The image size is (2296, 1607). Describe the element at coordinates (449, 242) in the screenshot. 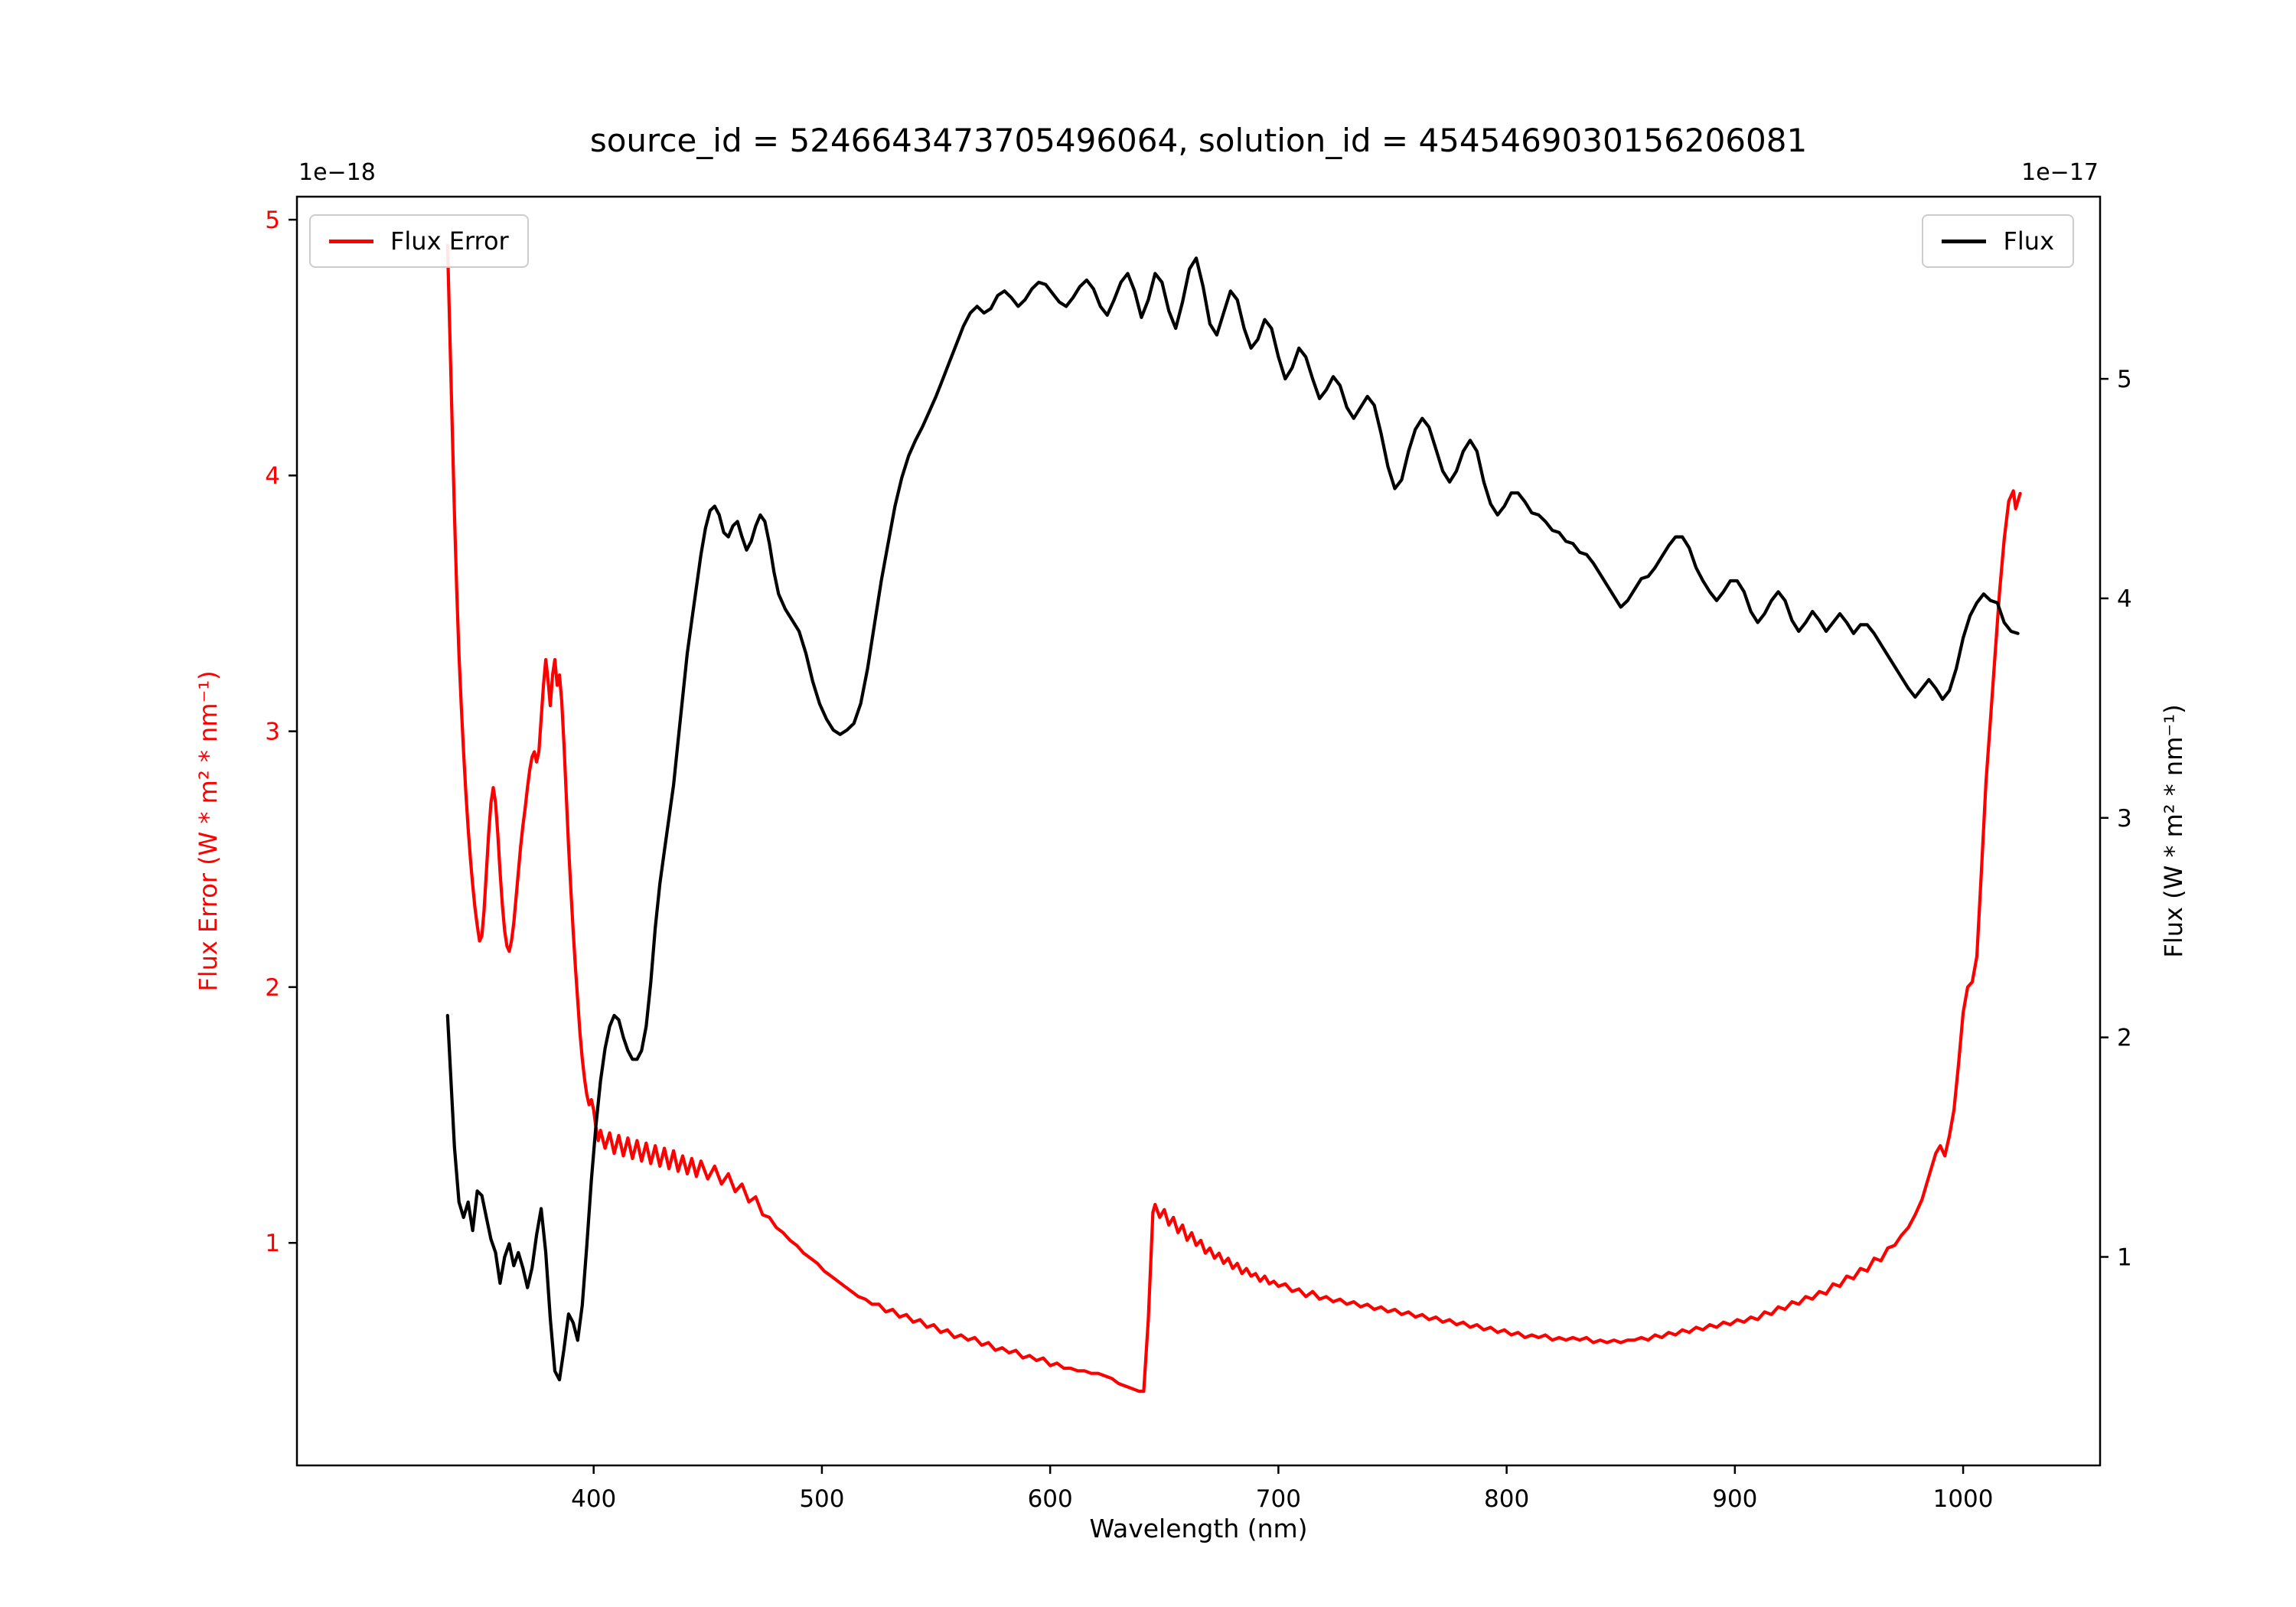

I see `flux-error-legend-label: Flux Error` at that location.